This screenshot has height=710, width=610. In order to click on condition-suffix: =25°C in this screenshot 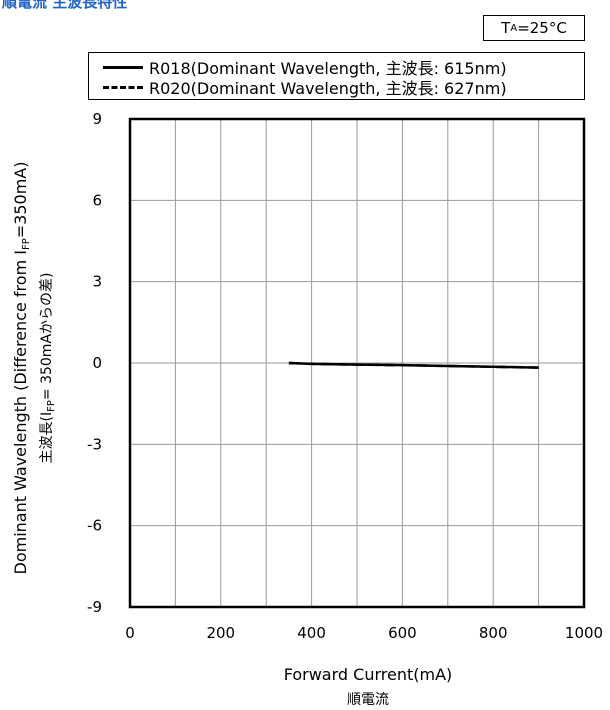, I will do `click(542, 28)`.